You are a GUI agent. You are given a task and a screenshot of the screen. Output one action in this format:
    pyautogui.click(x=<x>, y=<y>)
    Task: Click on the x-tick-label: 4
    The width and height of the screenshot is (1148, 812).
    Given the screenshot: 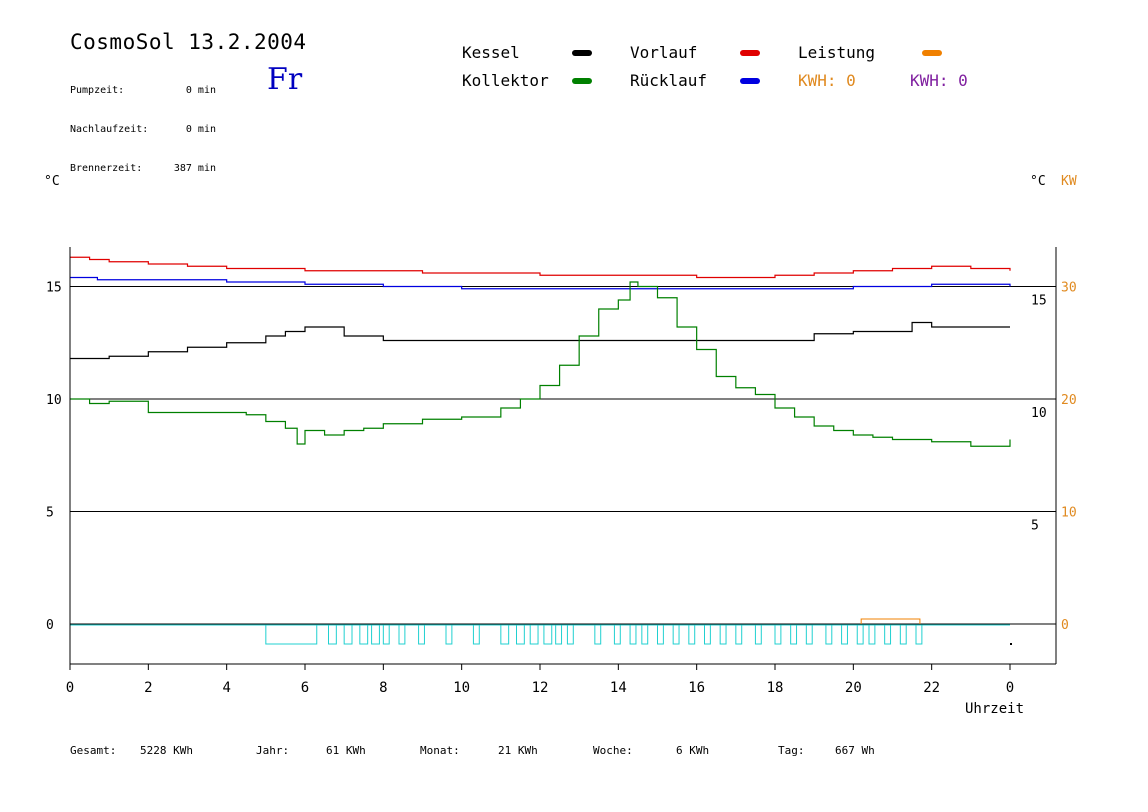 What is the action you would take?
    pyautogui.click(x=226, y=688)
    